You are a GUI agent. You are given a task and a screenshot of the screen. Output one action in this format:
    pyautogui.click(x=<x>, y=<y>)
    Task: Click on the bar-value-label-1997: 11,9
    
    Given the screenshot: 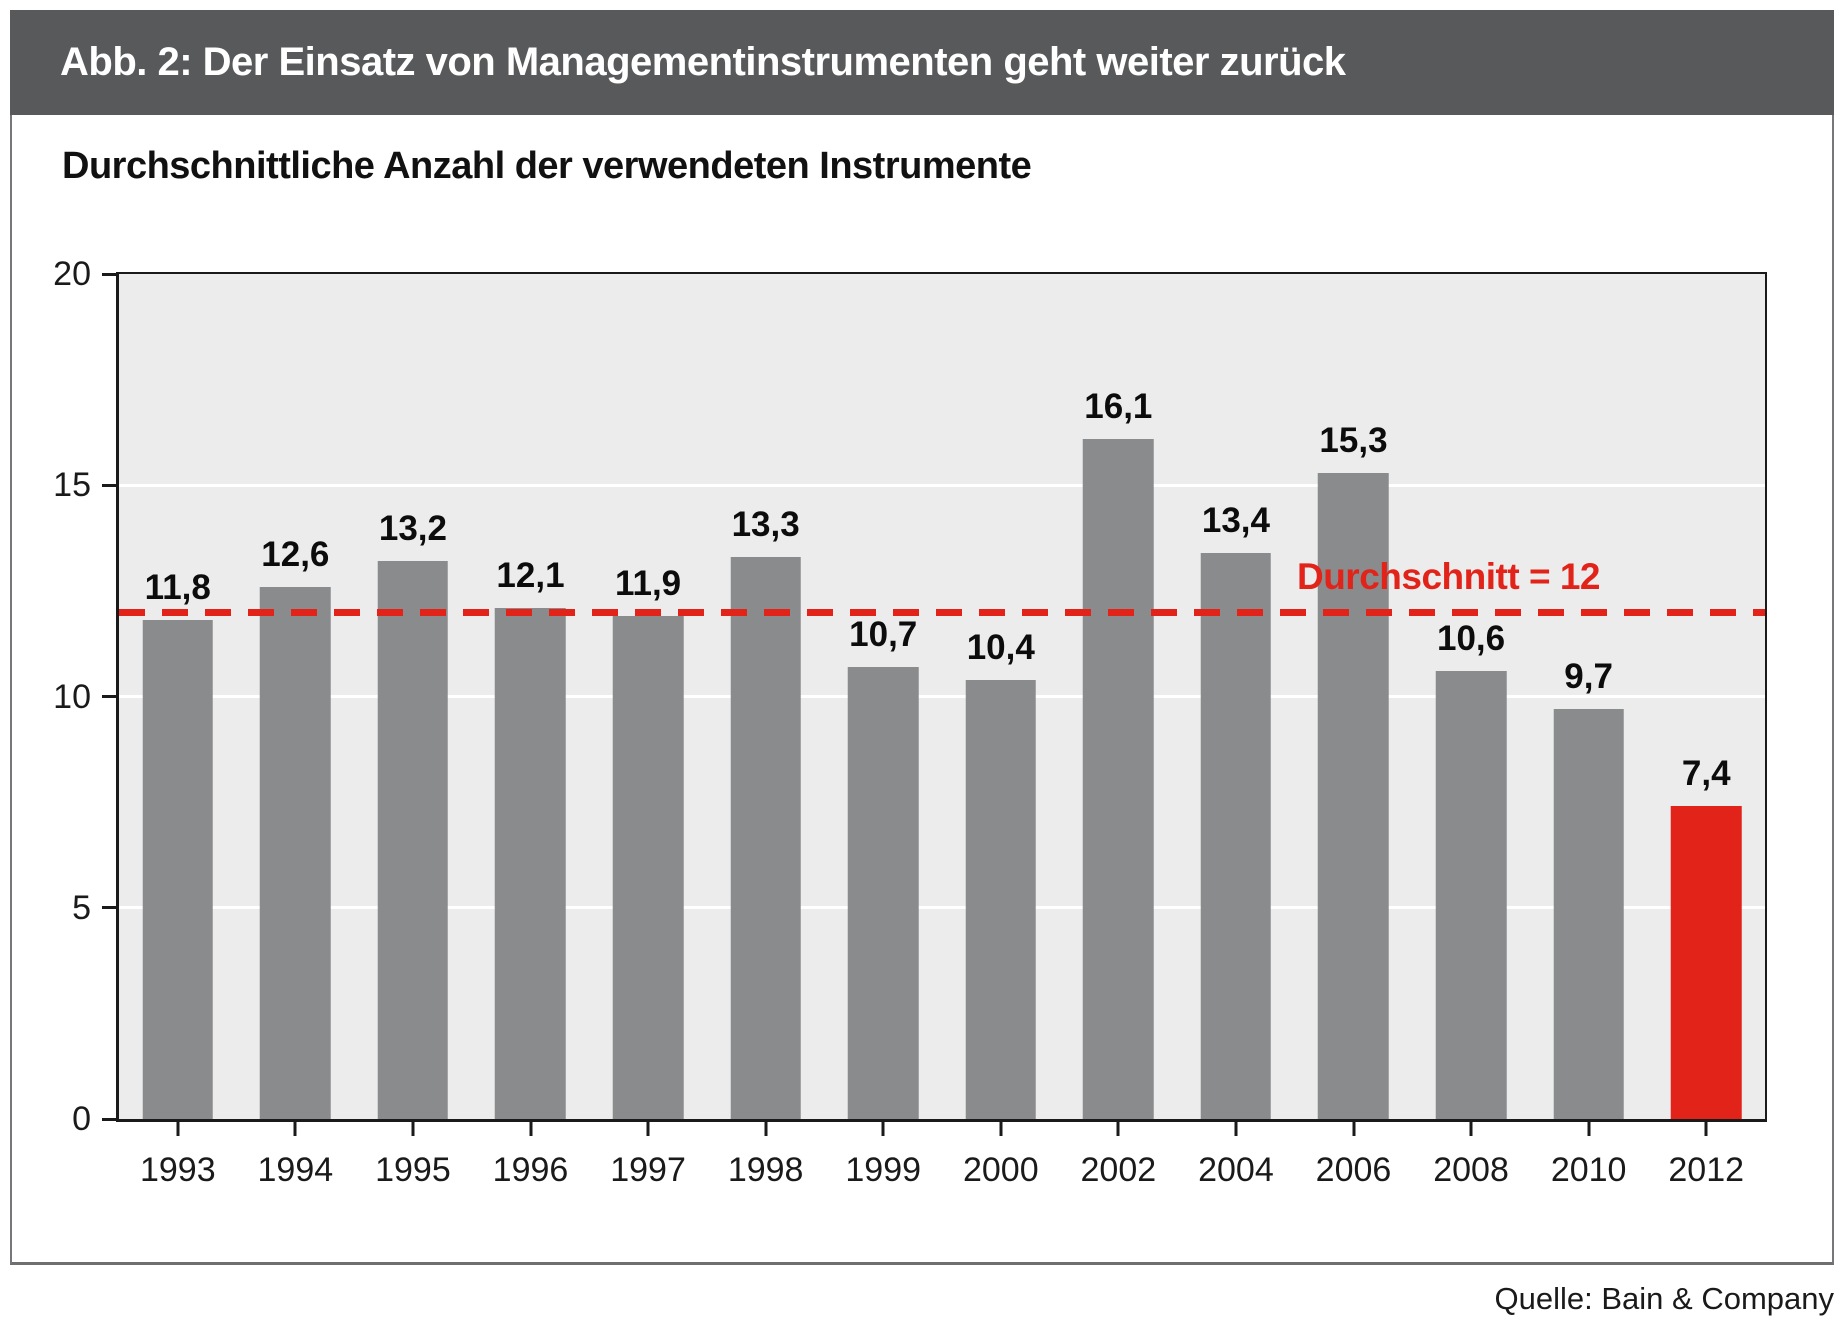 What is the action you would take?
    pyautogui.click(x=648, y=584)
    